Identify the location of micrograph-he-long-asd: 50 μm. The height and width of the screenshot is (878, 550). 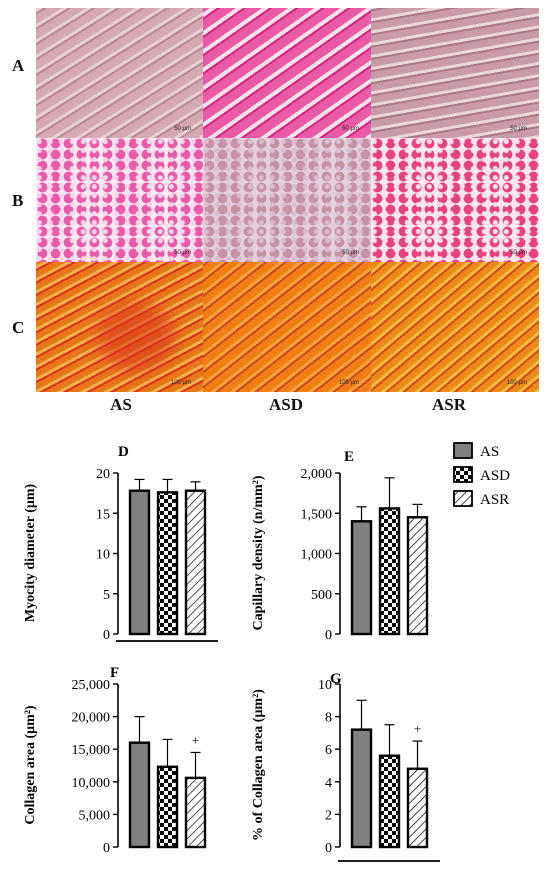
(287, 73).